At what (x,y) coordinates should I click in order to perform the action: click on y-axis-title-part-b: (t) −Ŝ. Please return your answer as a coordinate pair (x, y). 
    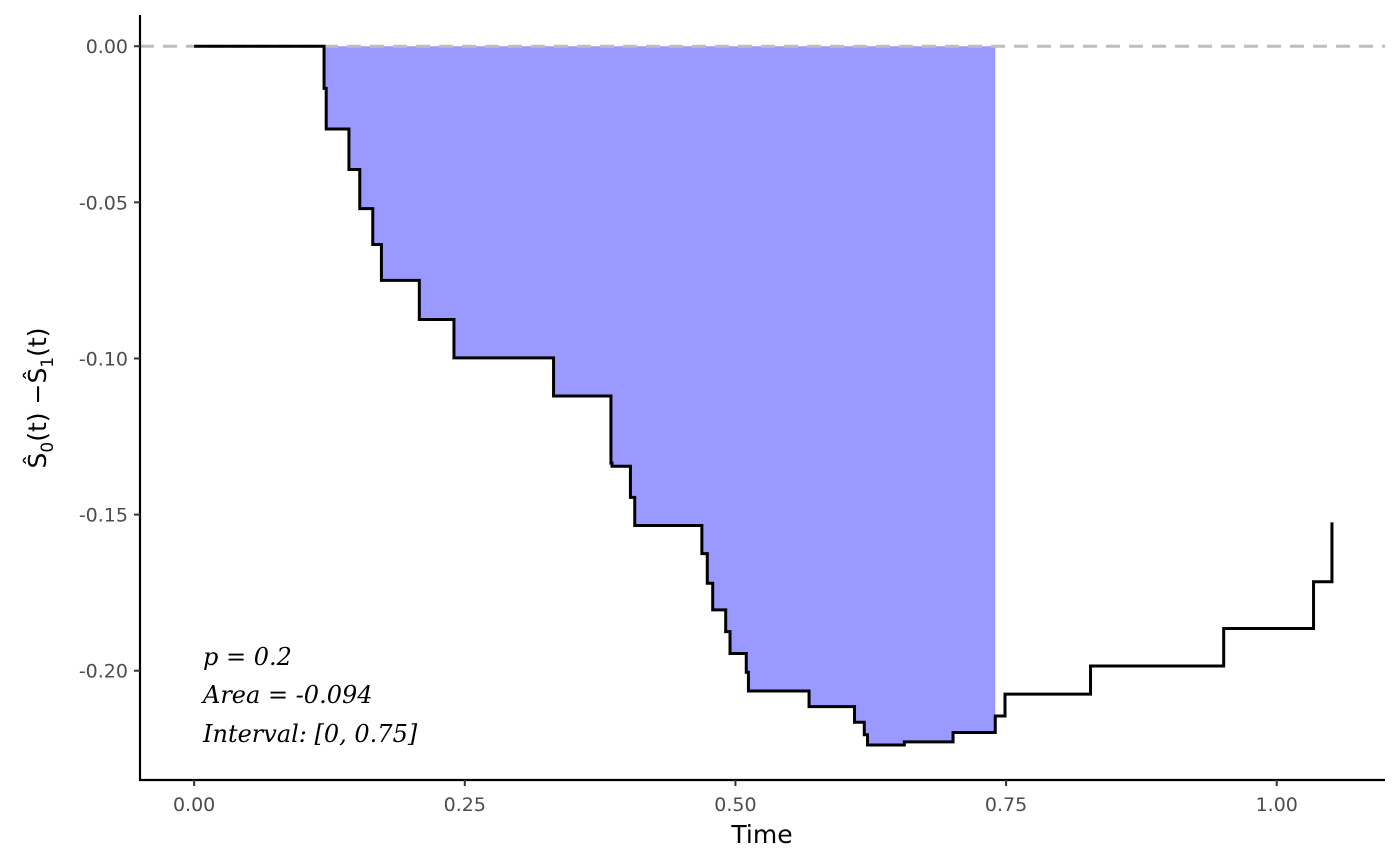
    Looking at the image, I should click on (37, 405).